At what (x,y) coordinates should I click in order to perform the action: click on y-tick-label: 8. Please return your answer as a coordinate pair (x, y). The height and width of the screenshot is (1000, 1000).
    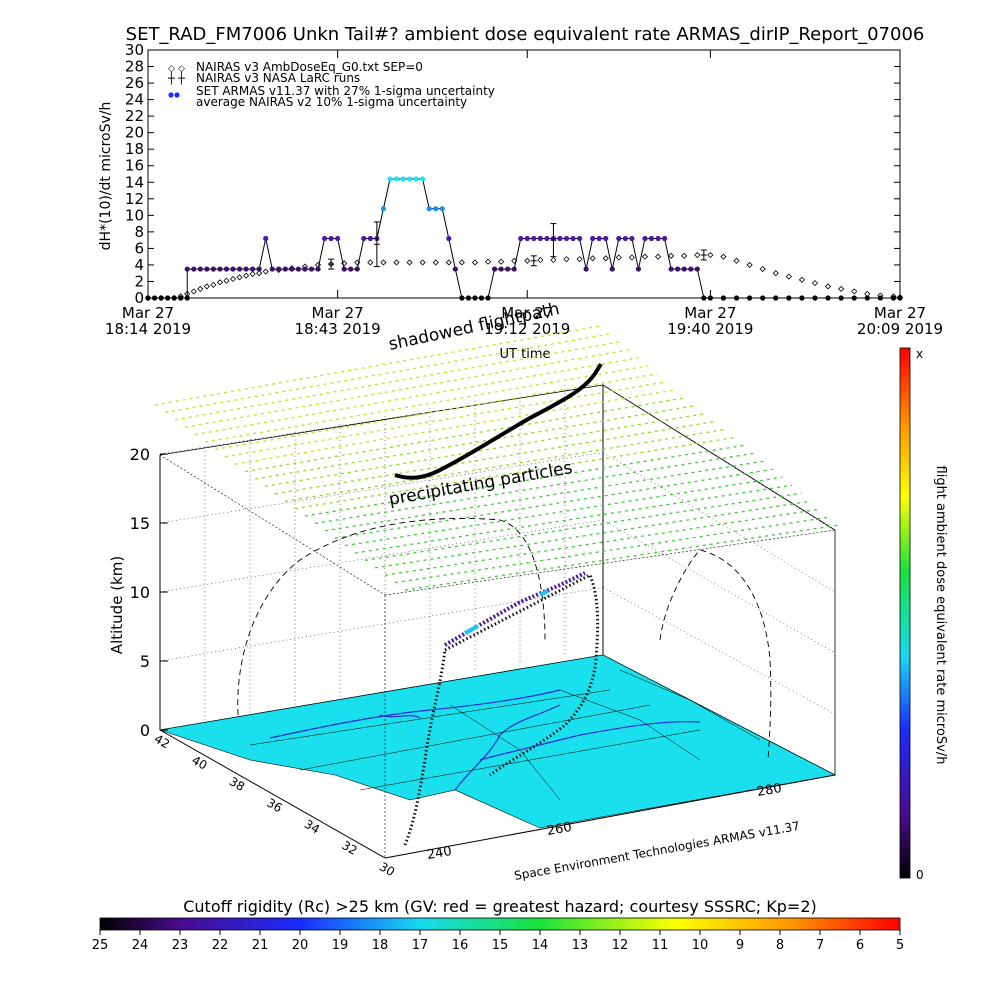
    Looking at the image, I should click on (139, 232).